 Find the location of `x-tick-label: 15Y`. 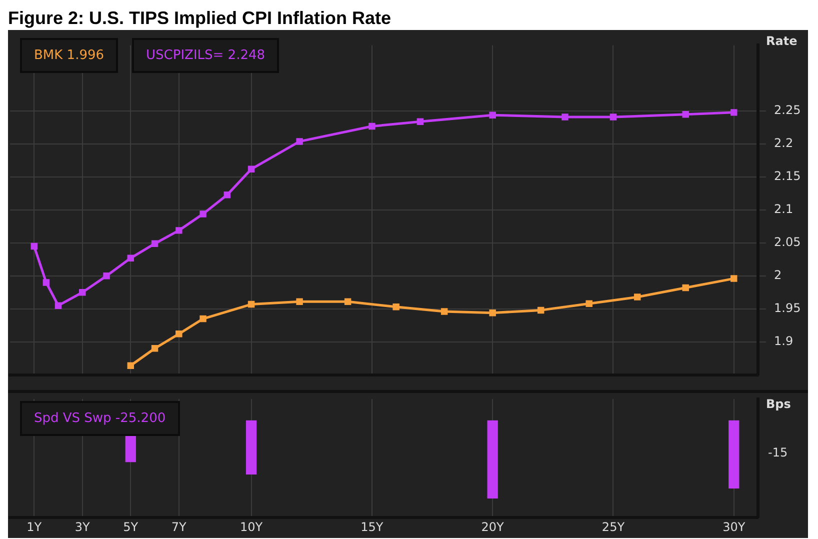

x-tick-label: 15Y is located at coordinates (372, 527).